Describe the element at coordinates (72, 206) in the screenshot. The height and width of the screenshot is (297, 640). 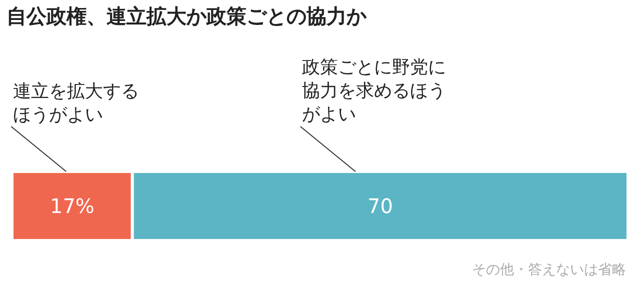
I see `data-label: 17%` at that location.